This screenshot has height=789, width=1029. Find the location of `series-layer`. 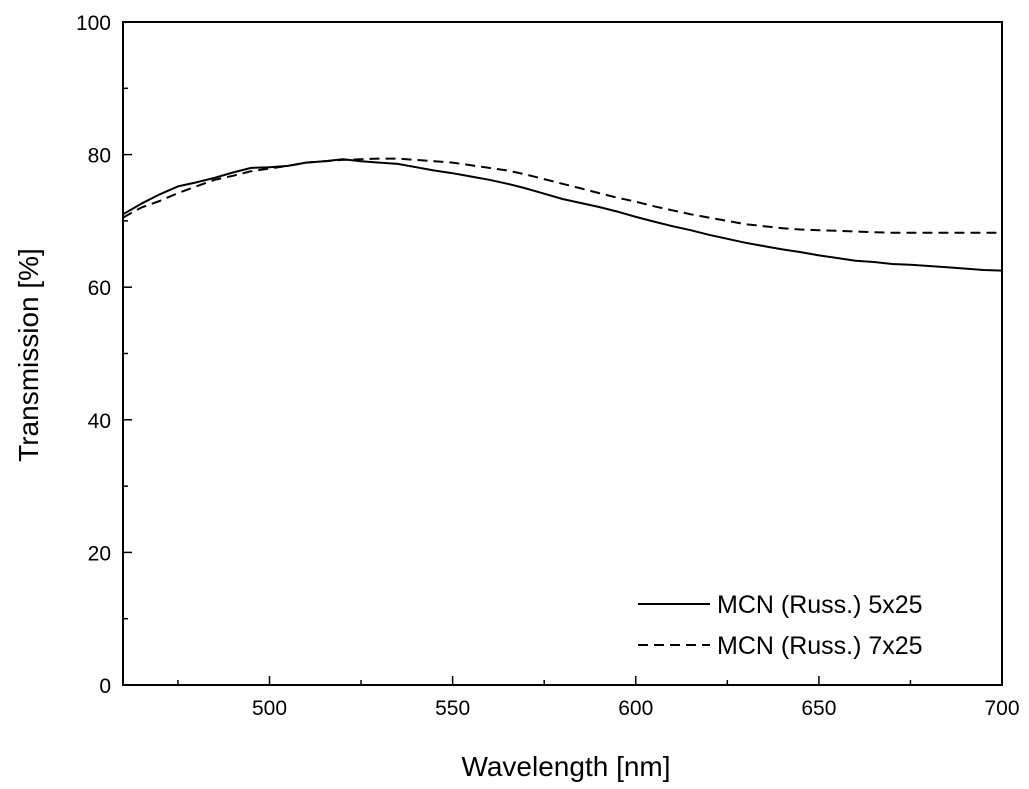

series-layer is located at coordinates (562, 214).